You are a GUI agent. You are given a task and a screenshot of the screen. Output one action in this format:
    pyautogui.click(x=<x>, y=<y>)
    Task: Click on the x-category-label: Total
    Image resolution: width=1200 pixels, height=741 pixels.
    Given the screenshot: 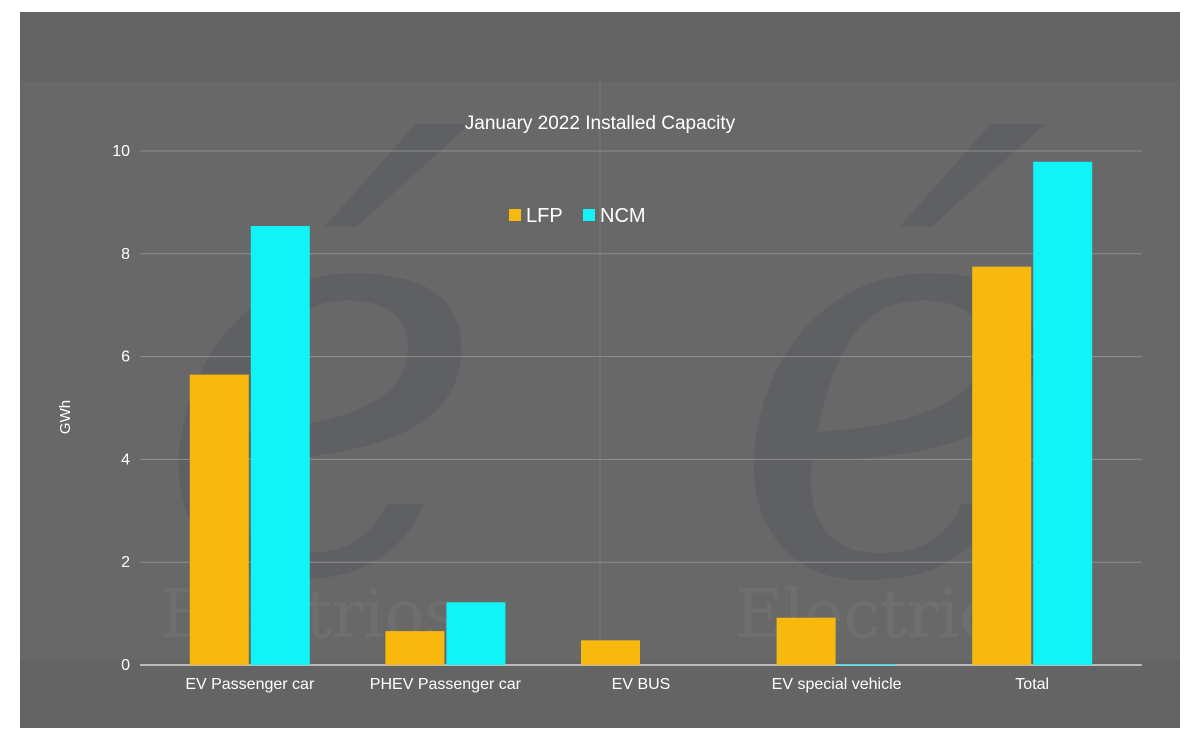 What is the action you would take?
    pyautogui.click(x=1032, y=684)
    